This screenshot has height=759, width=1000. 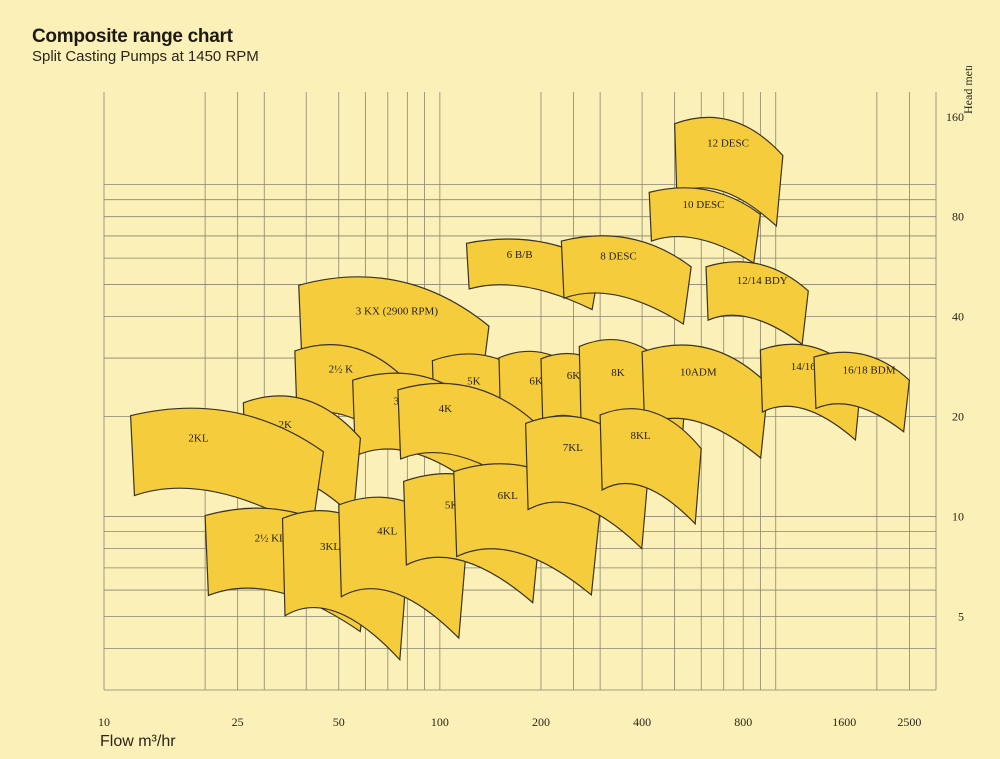 I want to click on pump-zone-label: 10ADM, so click(x=698, y=372).